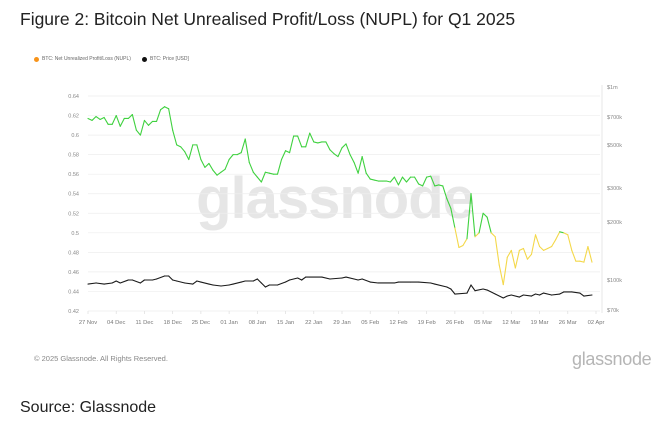  What do you see at coordinates (614, 223) in the screenshot?
I see `y-right-tick-label: $200k` at bounding box center [614, 223].